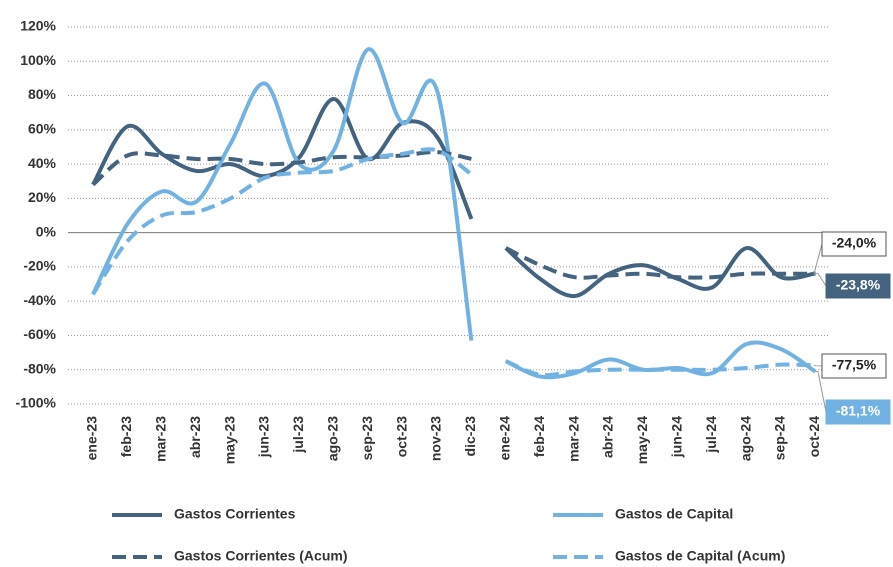 The height and width of the screenshot is (567, 893). What do you see at coordinates (39, 266) in the screenshot?
I see `y-tick-label: -20%` at bounding box center [39, 266].